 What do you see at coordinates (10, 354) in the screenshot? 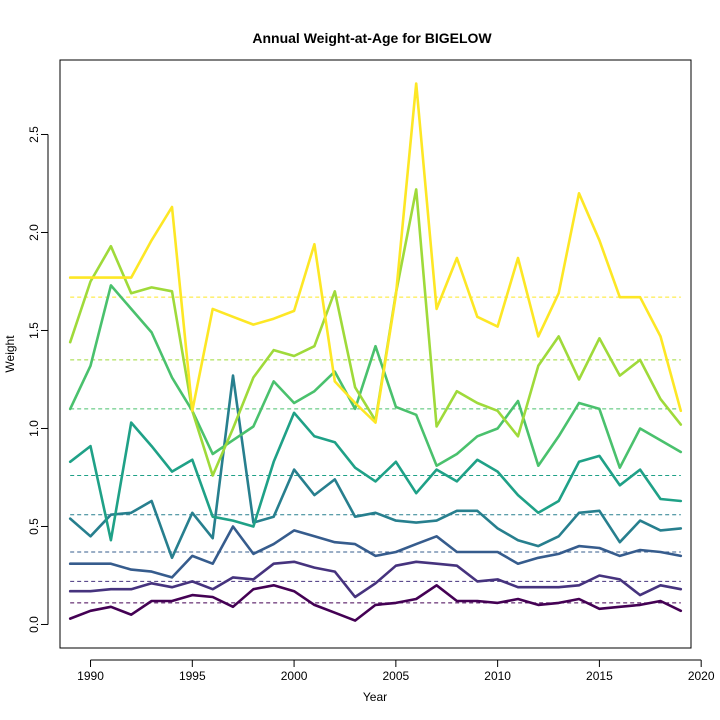
I see `y-axis-label: Weight` at bounding box center [10, 354].